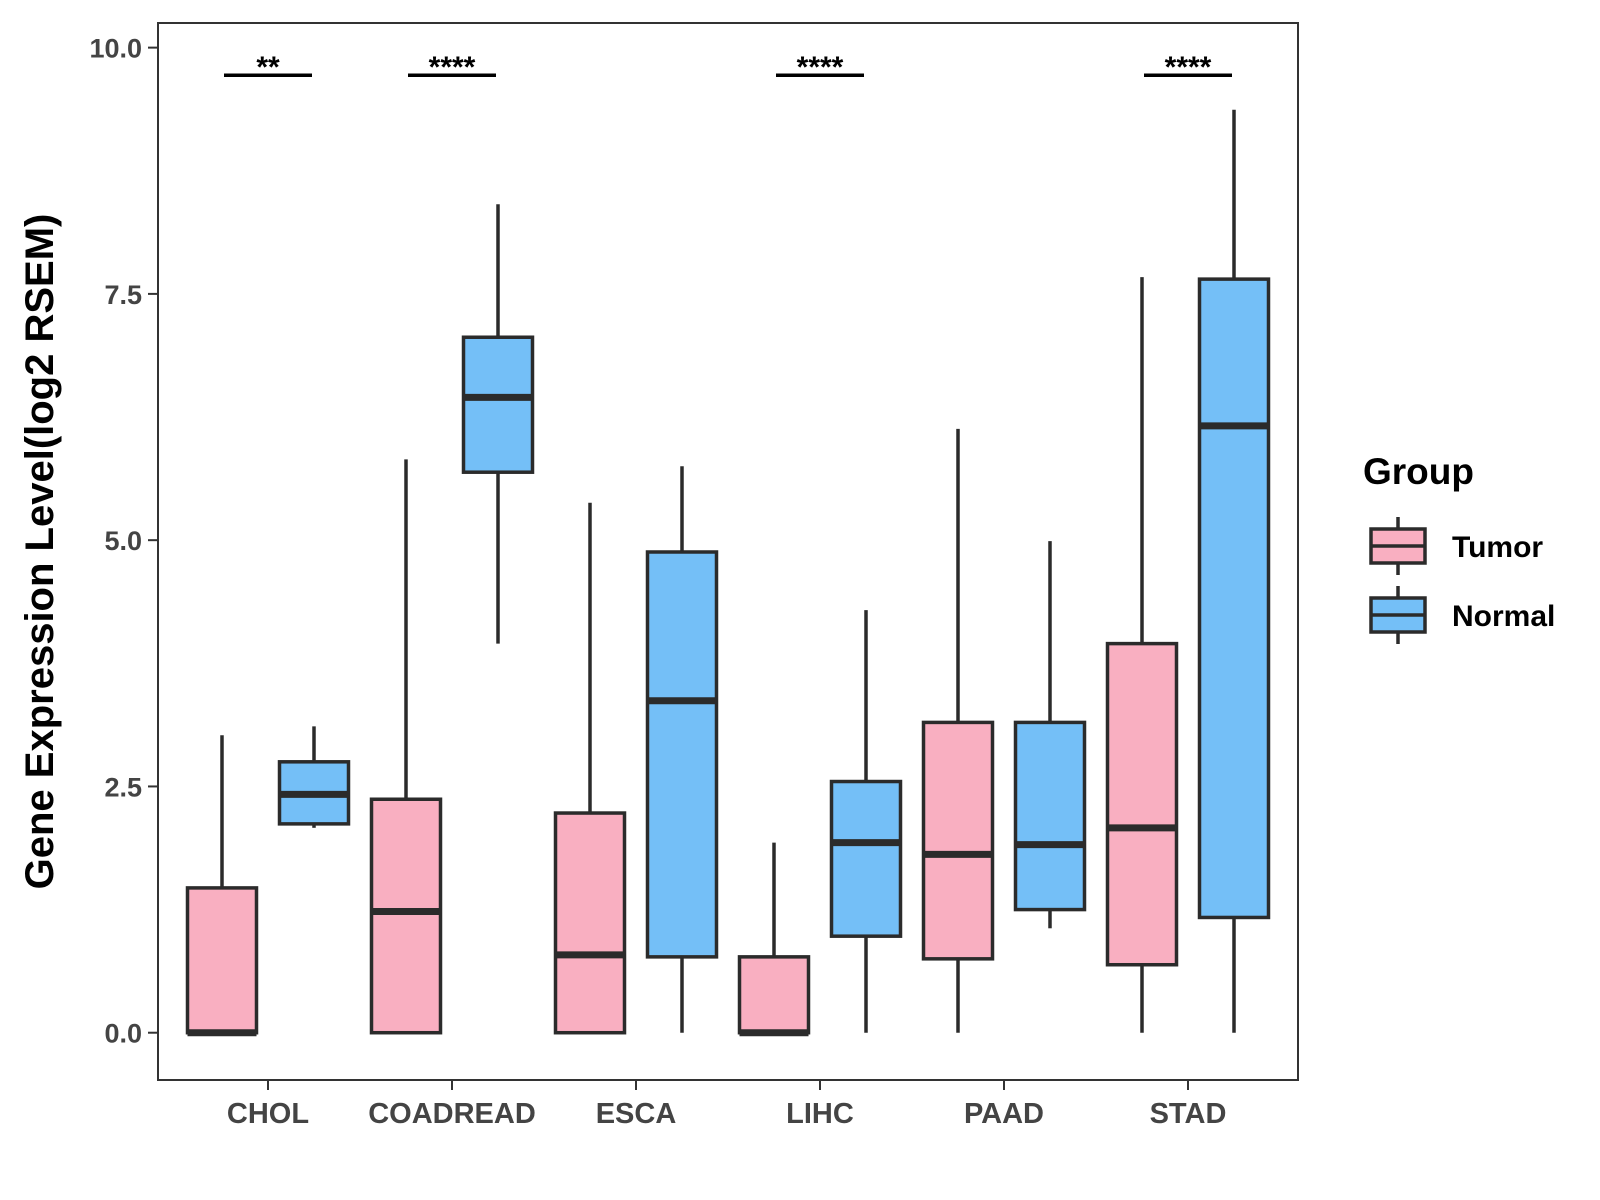 This screenshot has width=1600, height=1200. I want to click on box-tumor-stad, so click(1142, 655).